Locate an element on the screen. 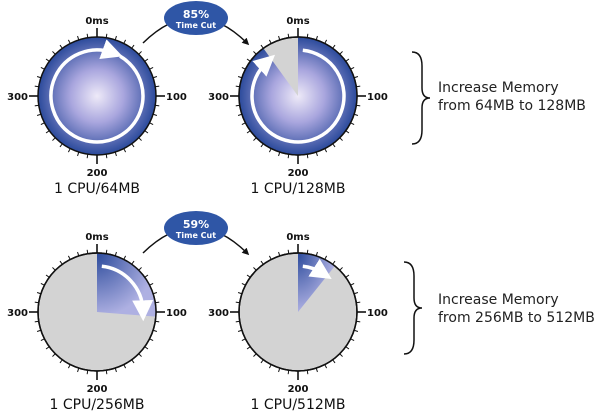 Image resolution: width=610 pixels, height=414 pixels. clock-1-cpu-256mb: 0ms 100 200 300 1 CPU/256MB is located at coordinates (97, 322).